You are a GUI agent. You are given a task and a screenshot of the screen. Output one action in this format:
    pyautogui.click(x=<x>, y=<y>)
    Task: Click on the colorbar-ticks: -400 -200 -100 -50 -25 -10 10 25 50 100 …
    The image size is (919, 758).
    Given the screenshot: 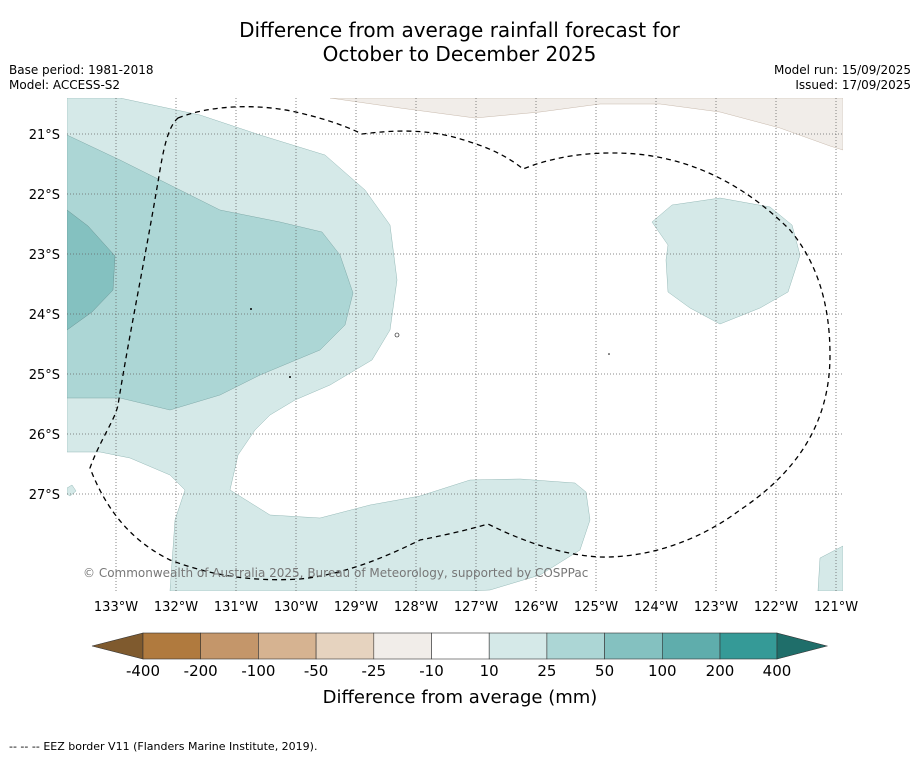 What is the action you would take?
    pyautogui.click(x=458, y=671)
    